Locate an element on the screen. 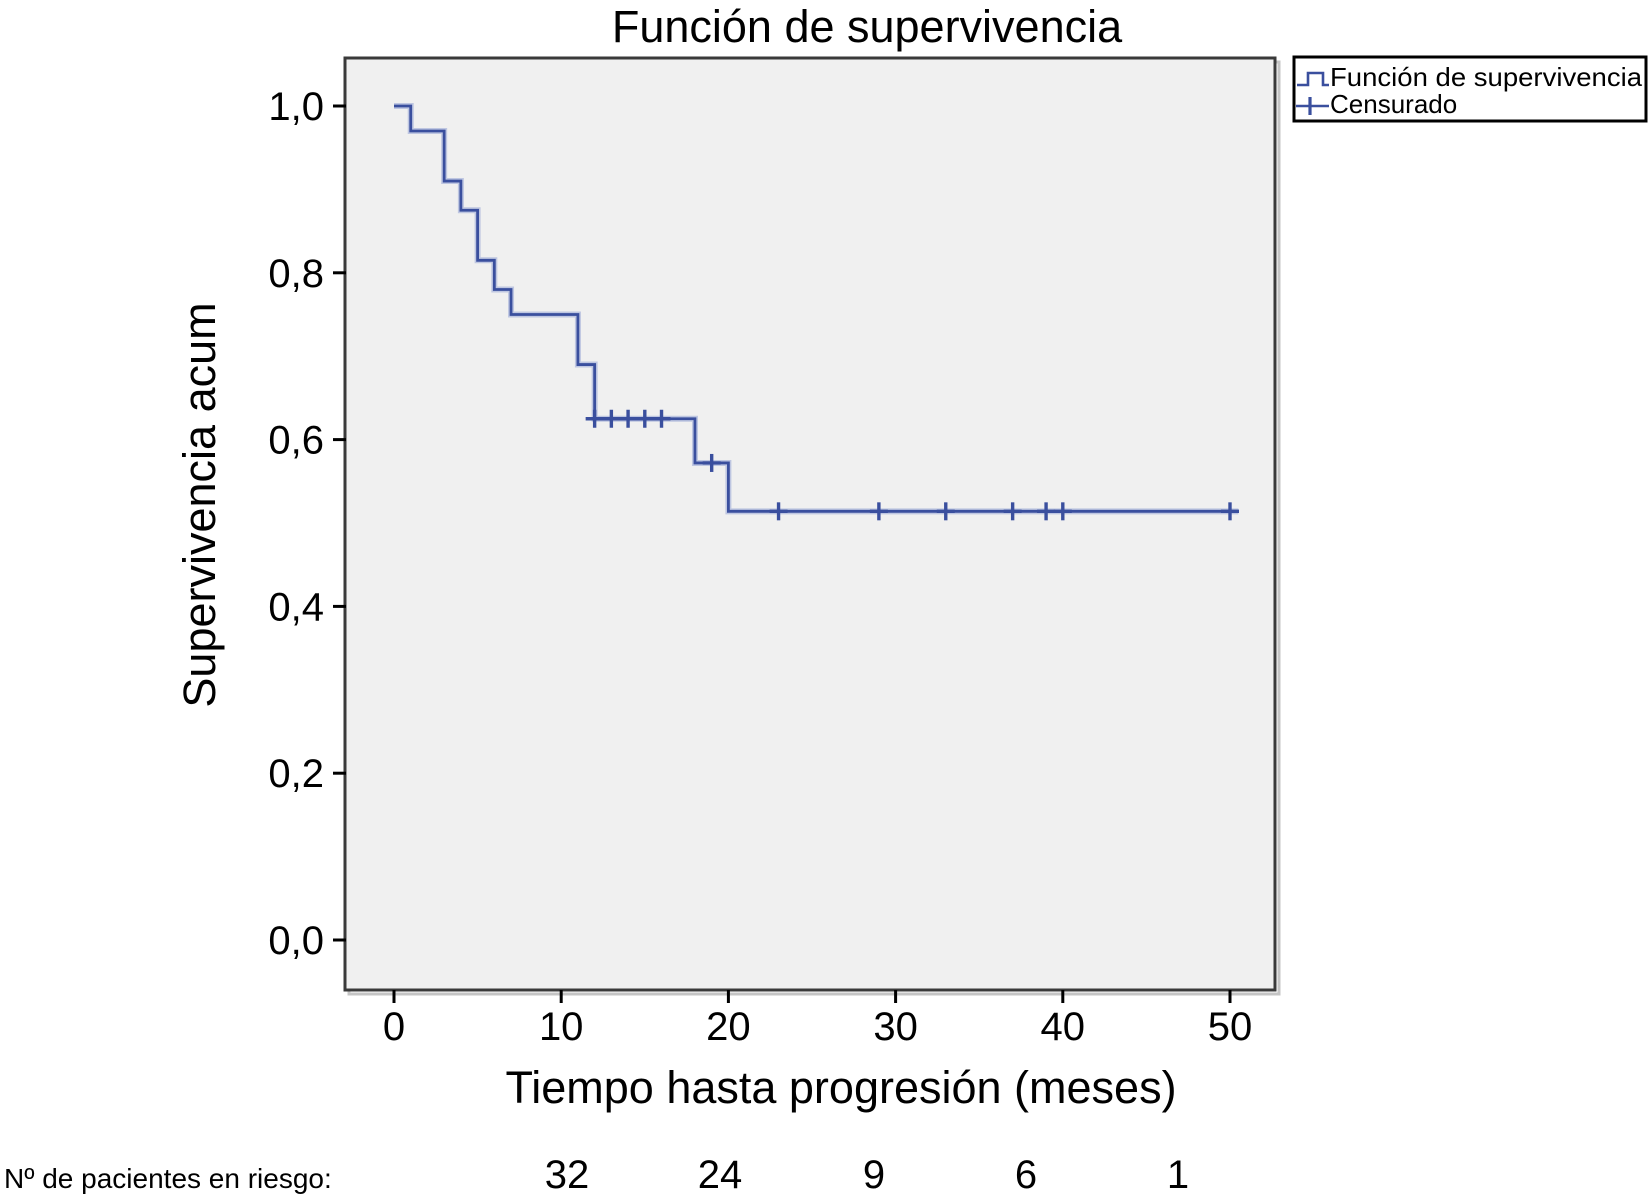 This screenshot has height=1195, width=1649. risk-count: 32 is located at coordinates (567, 1174).